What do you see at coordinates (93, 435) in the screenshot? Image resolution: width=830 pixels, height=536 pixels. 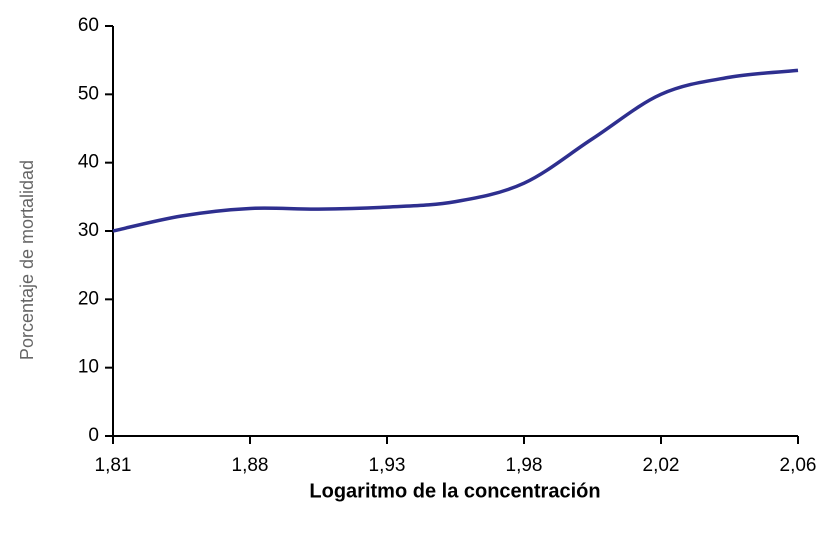 I see `y-tick-label: 0` at bounding box center [93, 435].